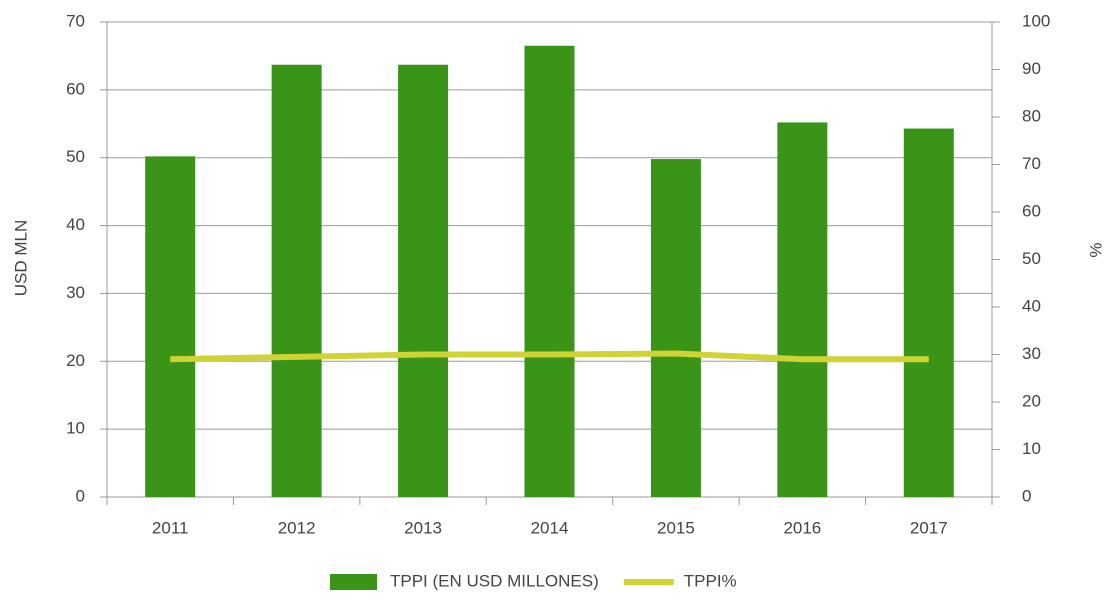 Image resolution: width=1110 pixels, height=602 pixels. What do you see at coordinates (549, 356) in the screenshot?
I see `line` at bounding box center [549, 356].